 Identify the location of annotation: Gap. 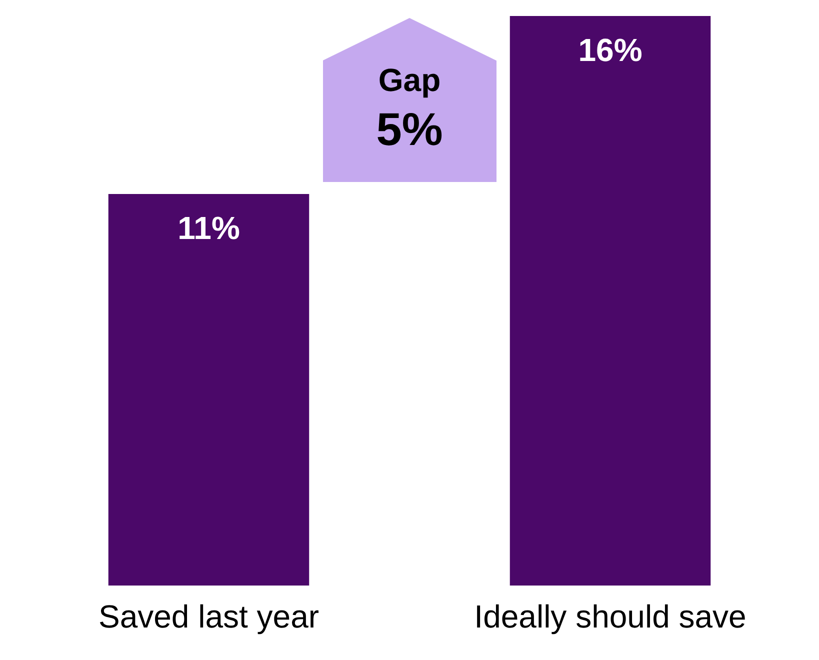
(409, 80).